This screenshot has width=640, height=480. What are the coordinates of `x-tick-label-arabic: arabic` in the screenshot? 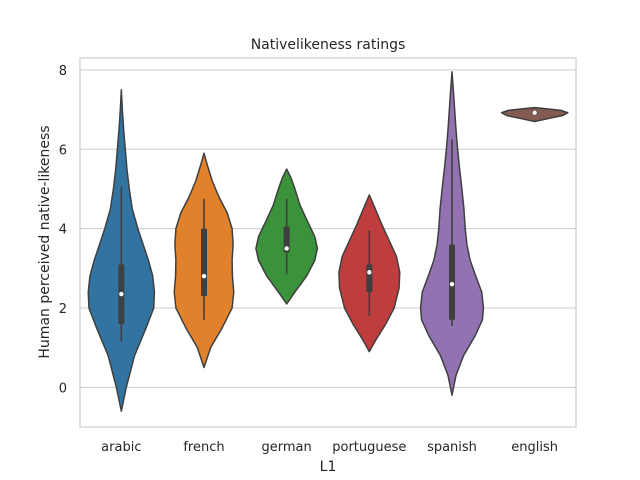 It's located at (121, 447).